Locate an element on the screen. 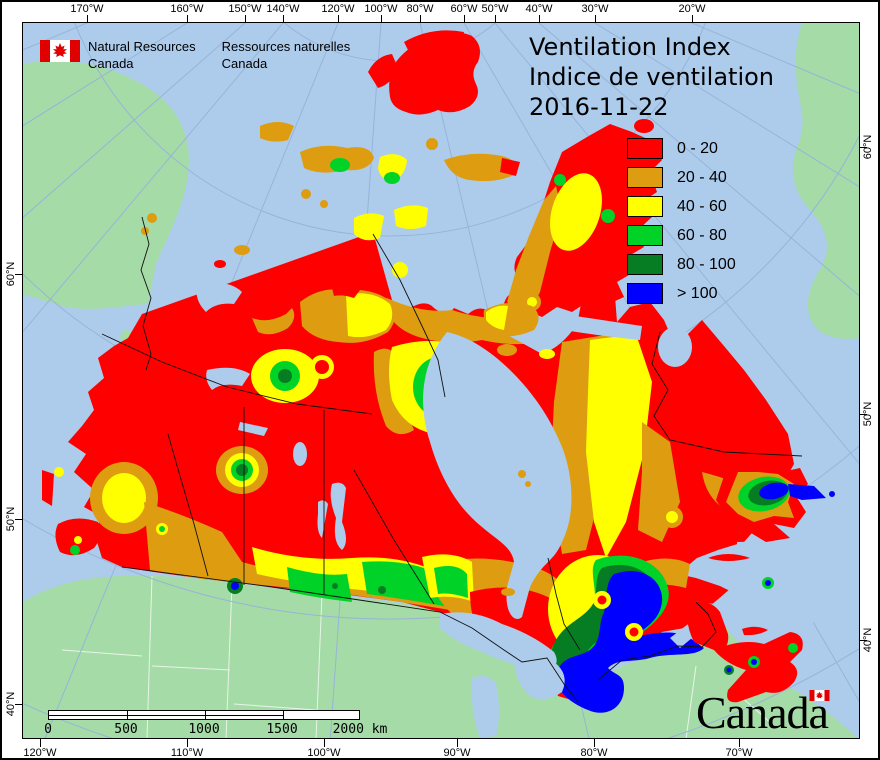 The image size is (880, 760). legend-items: 0 - 20 20 - 40 40 - 60 60 - 80 80 - 100 > 100 is located at coordinates (681, 221).